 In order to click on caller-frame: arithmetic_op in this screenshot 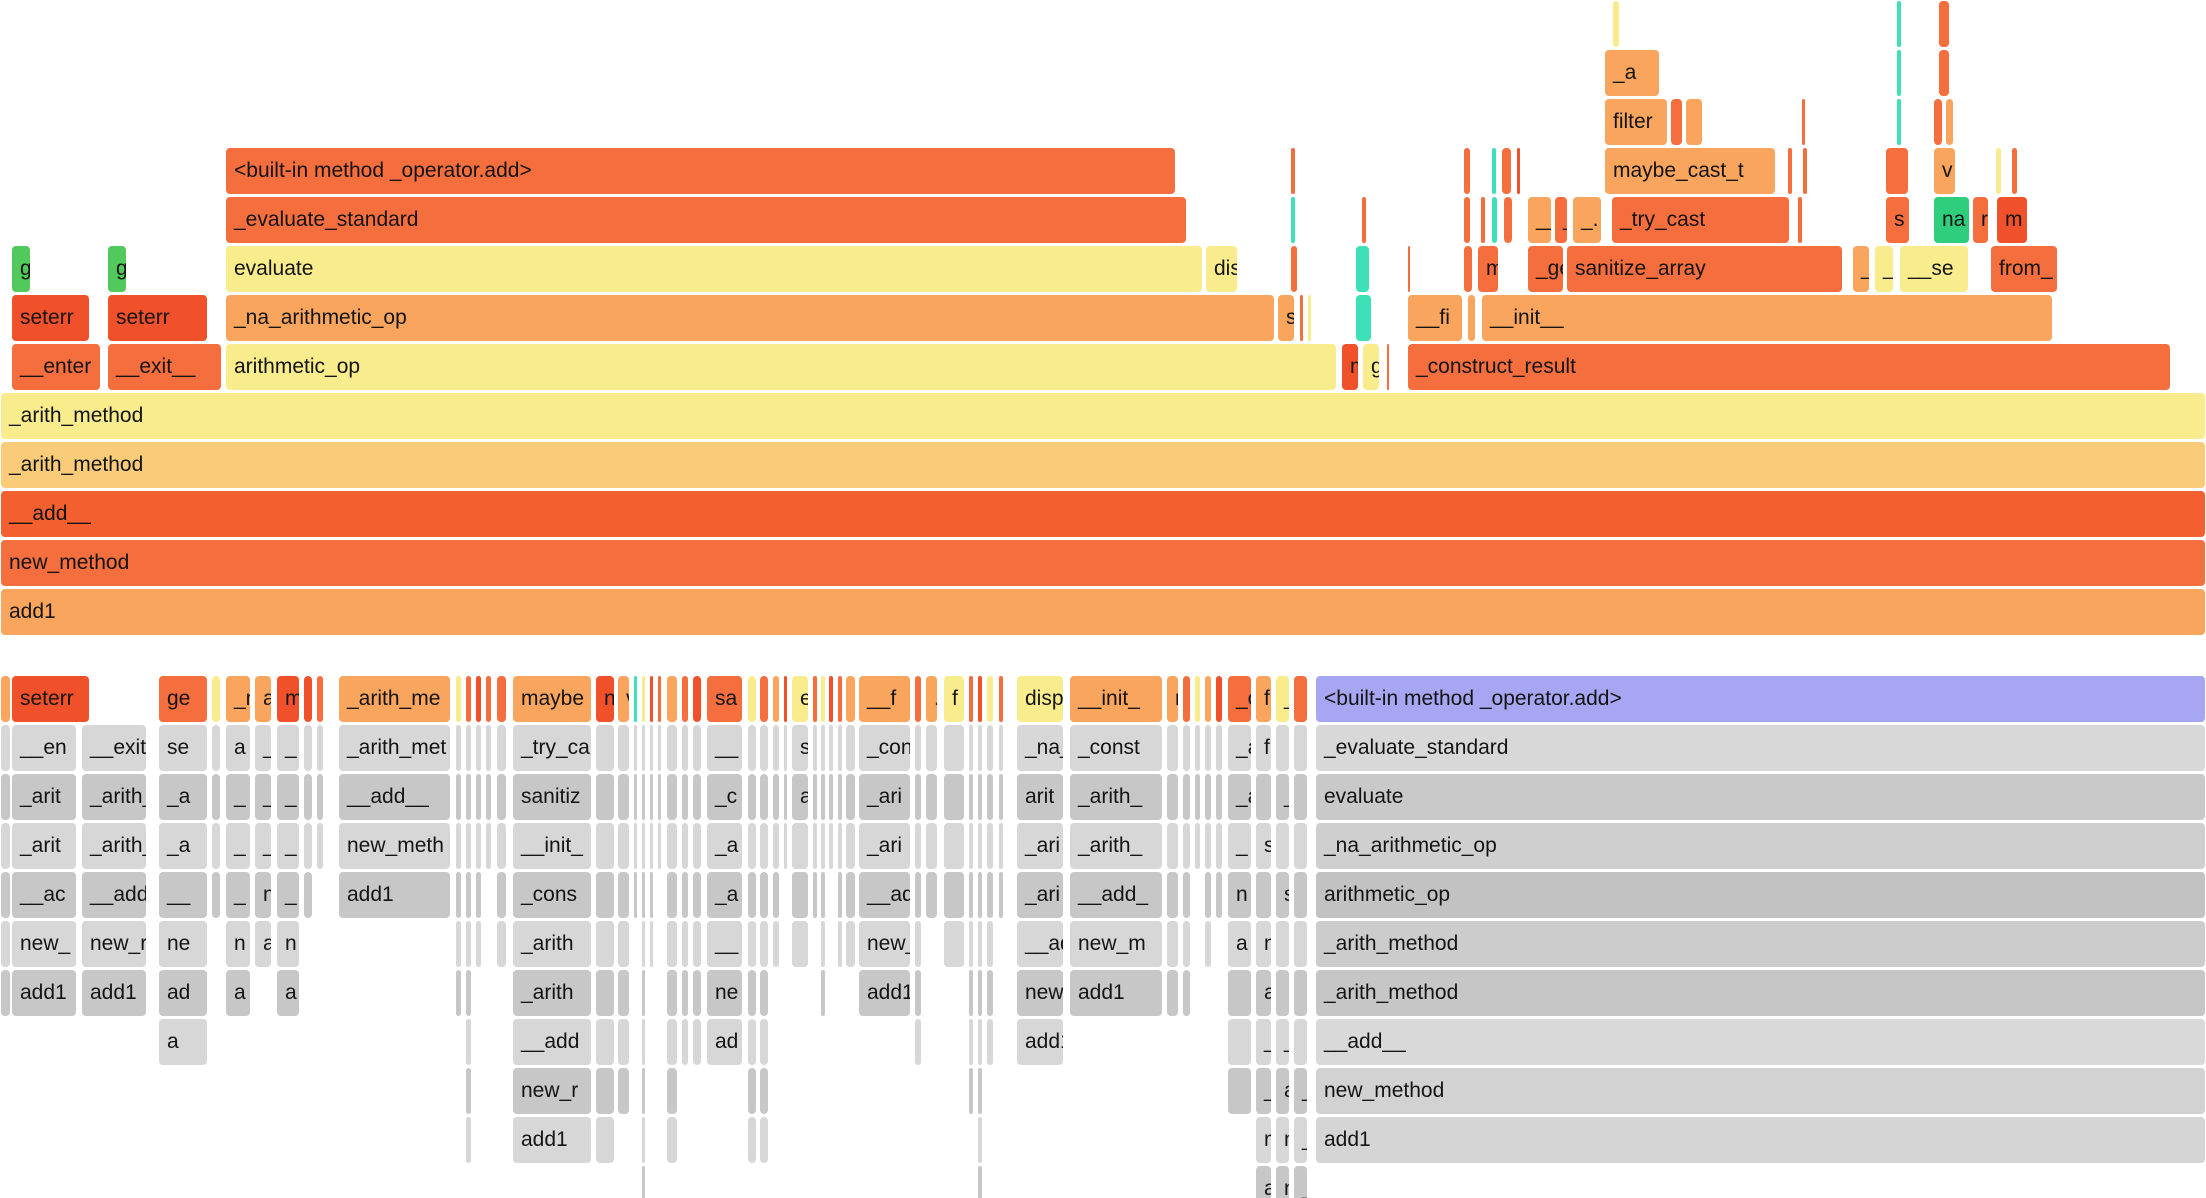, I will do `click(1760, 895)`.